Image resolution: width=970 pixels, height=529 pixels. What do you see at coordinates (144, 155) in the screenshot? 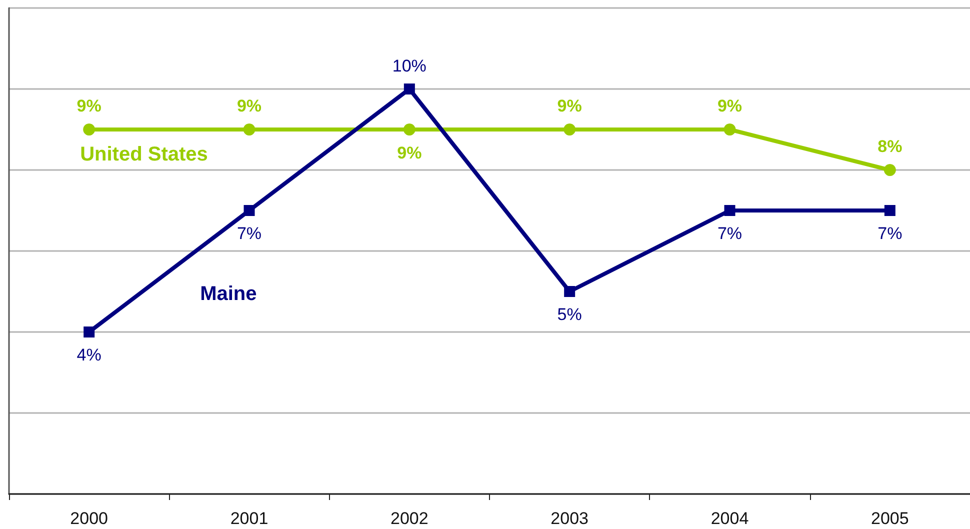
I see `series-label: United States` at bounding box center [144, 155].